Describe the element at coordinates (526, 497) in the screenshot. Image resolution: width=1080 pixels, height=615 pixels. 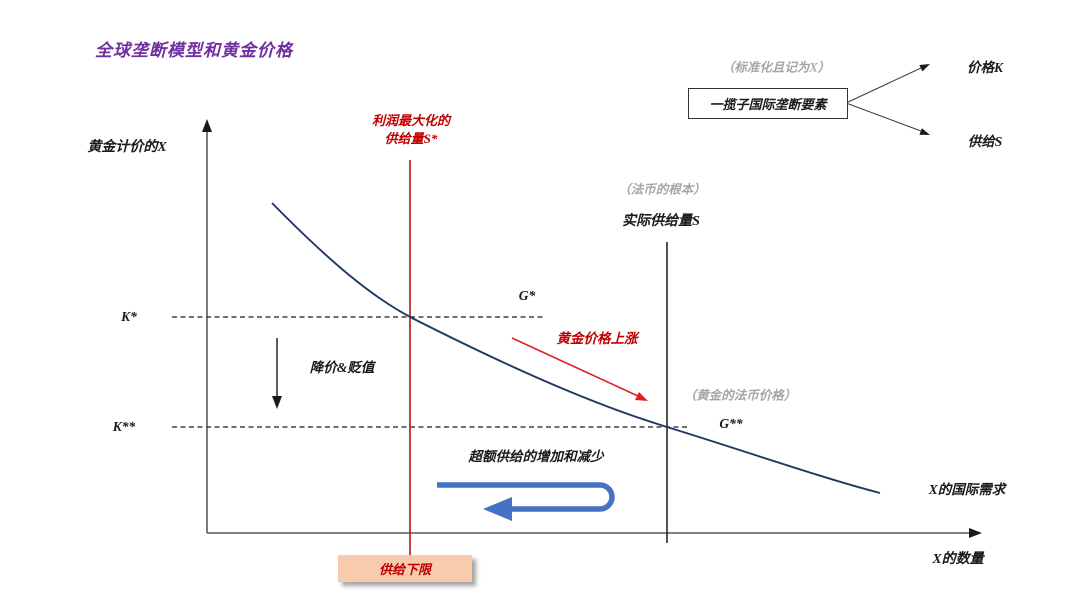
I see `excess-supply-flow-arrow` at that location.